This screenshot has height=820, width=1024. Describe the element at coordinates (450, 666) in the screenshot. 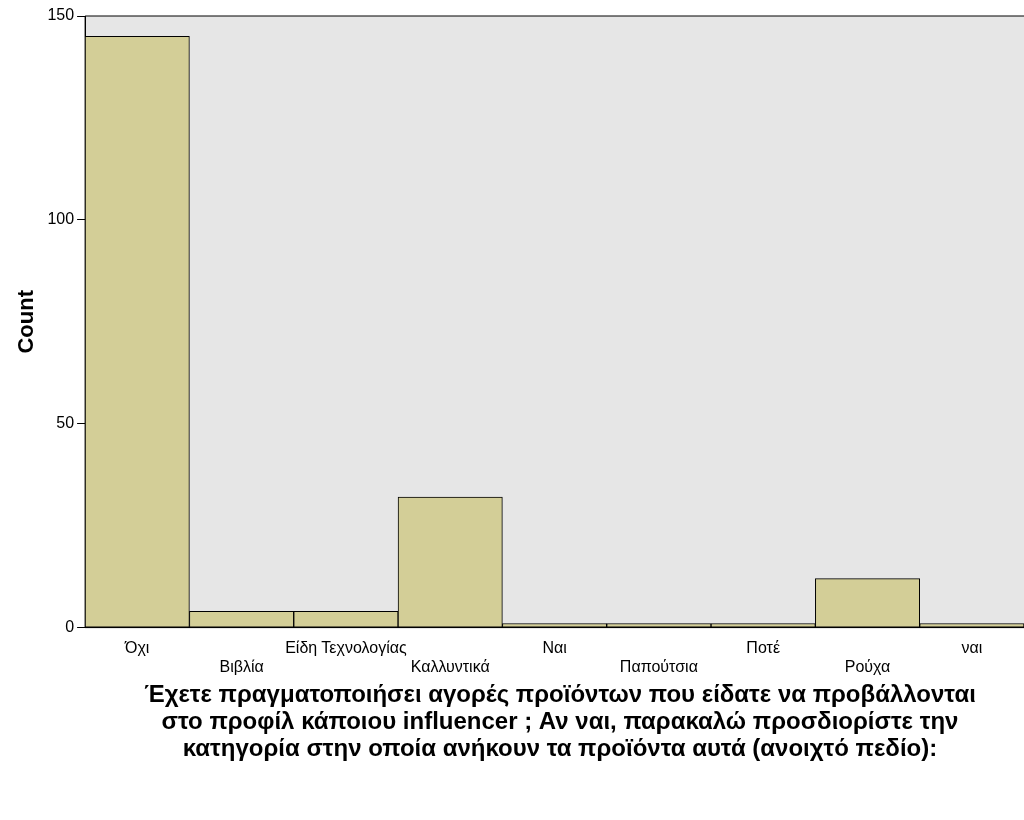

I see `x-tick-label: Καλλυντικά` at that location.